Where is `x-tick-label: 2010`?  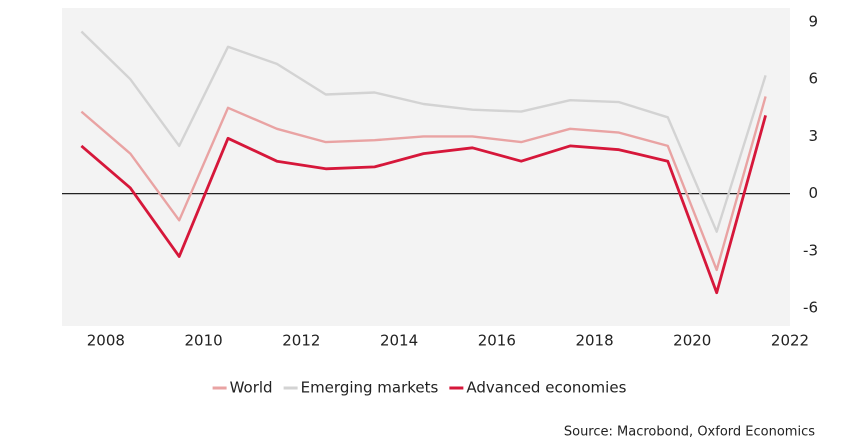 x-tick-label: 2010 is located at coordinates (204, 341).